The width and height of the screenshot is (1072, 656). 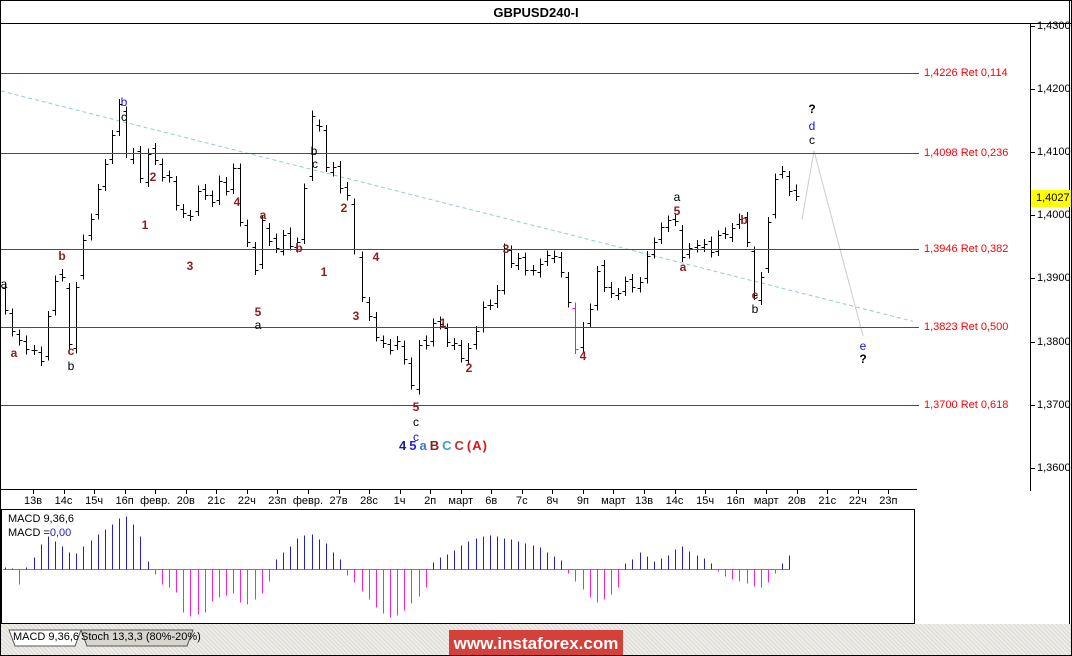 What do you see at coordinates (863, 346) in the screenshot?
I see `wave-label: e` at bounding box center [863, 346].